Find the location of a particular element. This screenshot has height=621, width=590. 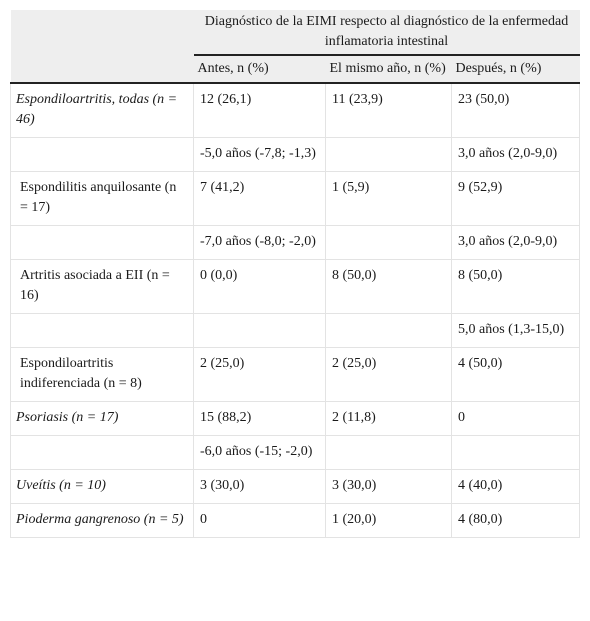

cell-despues: 8 (50,0) is located at coordinates (515, 286).